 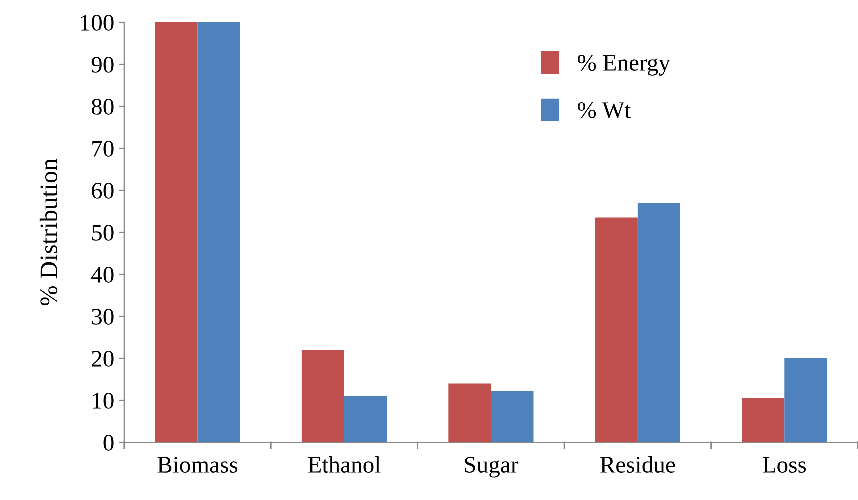 What do you see at coordinates (103, 316) in the screenshot?
I see `y-tick-label: 30` at bounding box center [103, 316].